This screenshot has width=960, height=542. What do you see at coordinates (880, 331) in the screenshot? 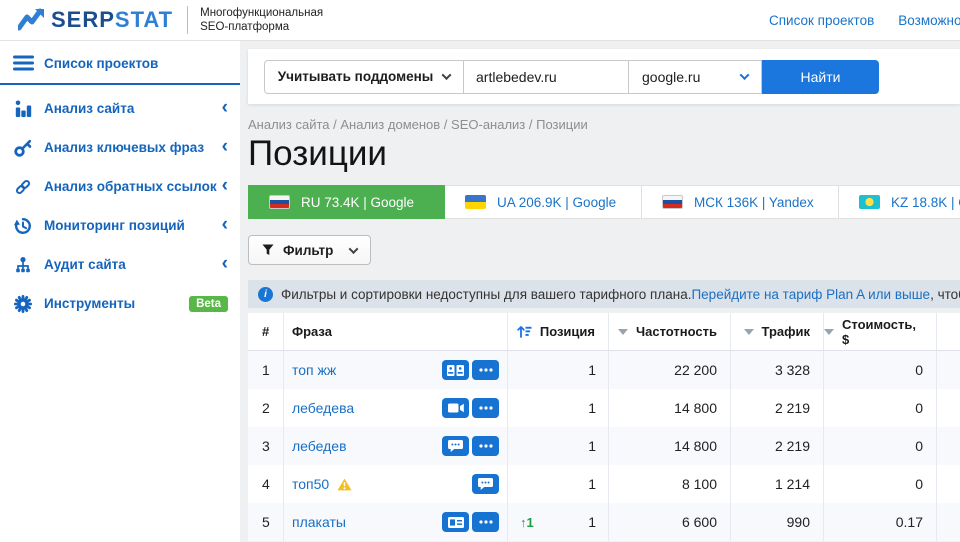
I see `column-header-Стоимость, $: Стоимость, $` at bounding box center [880, 331].